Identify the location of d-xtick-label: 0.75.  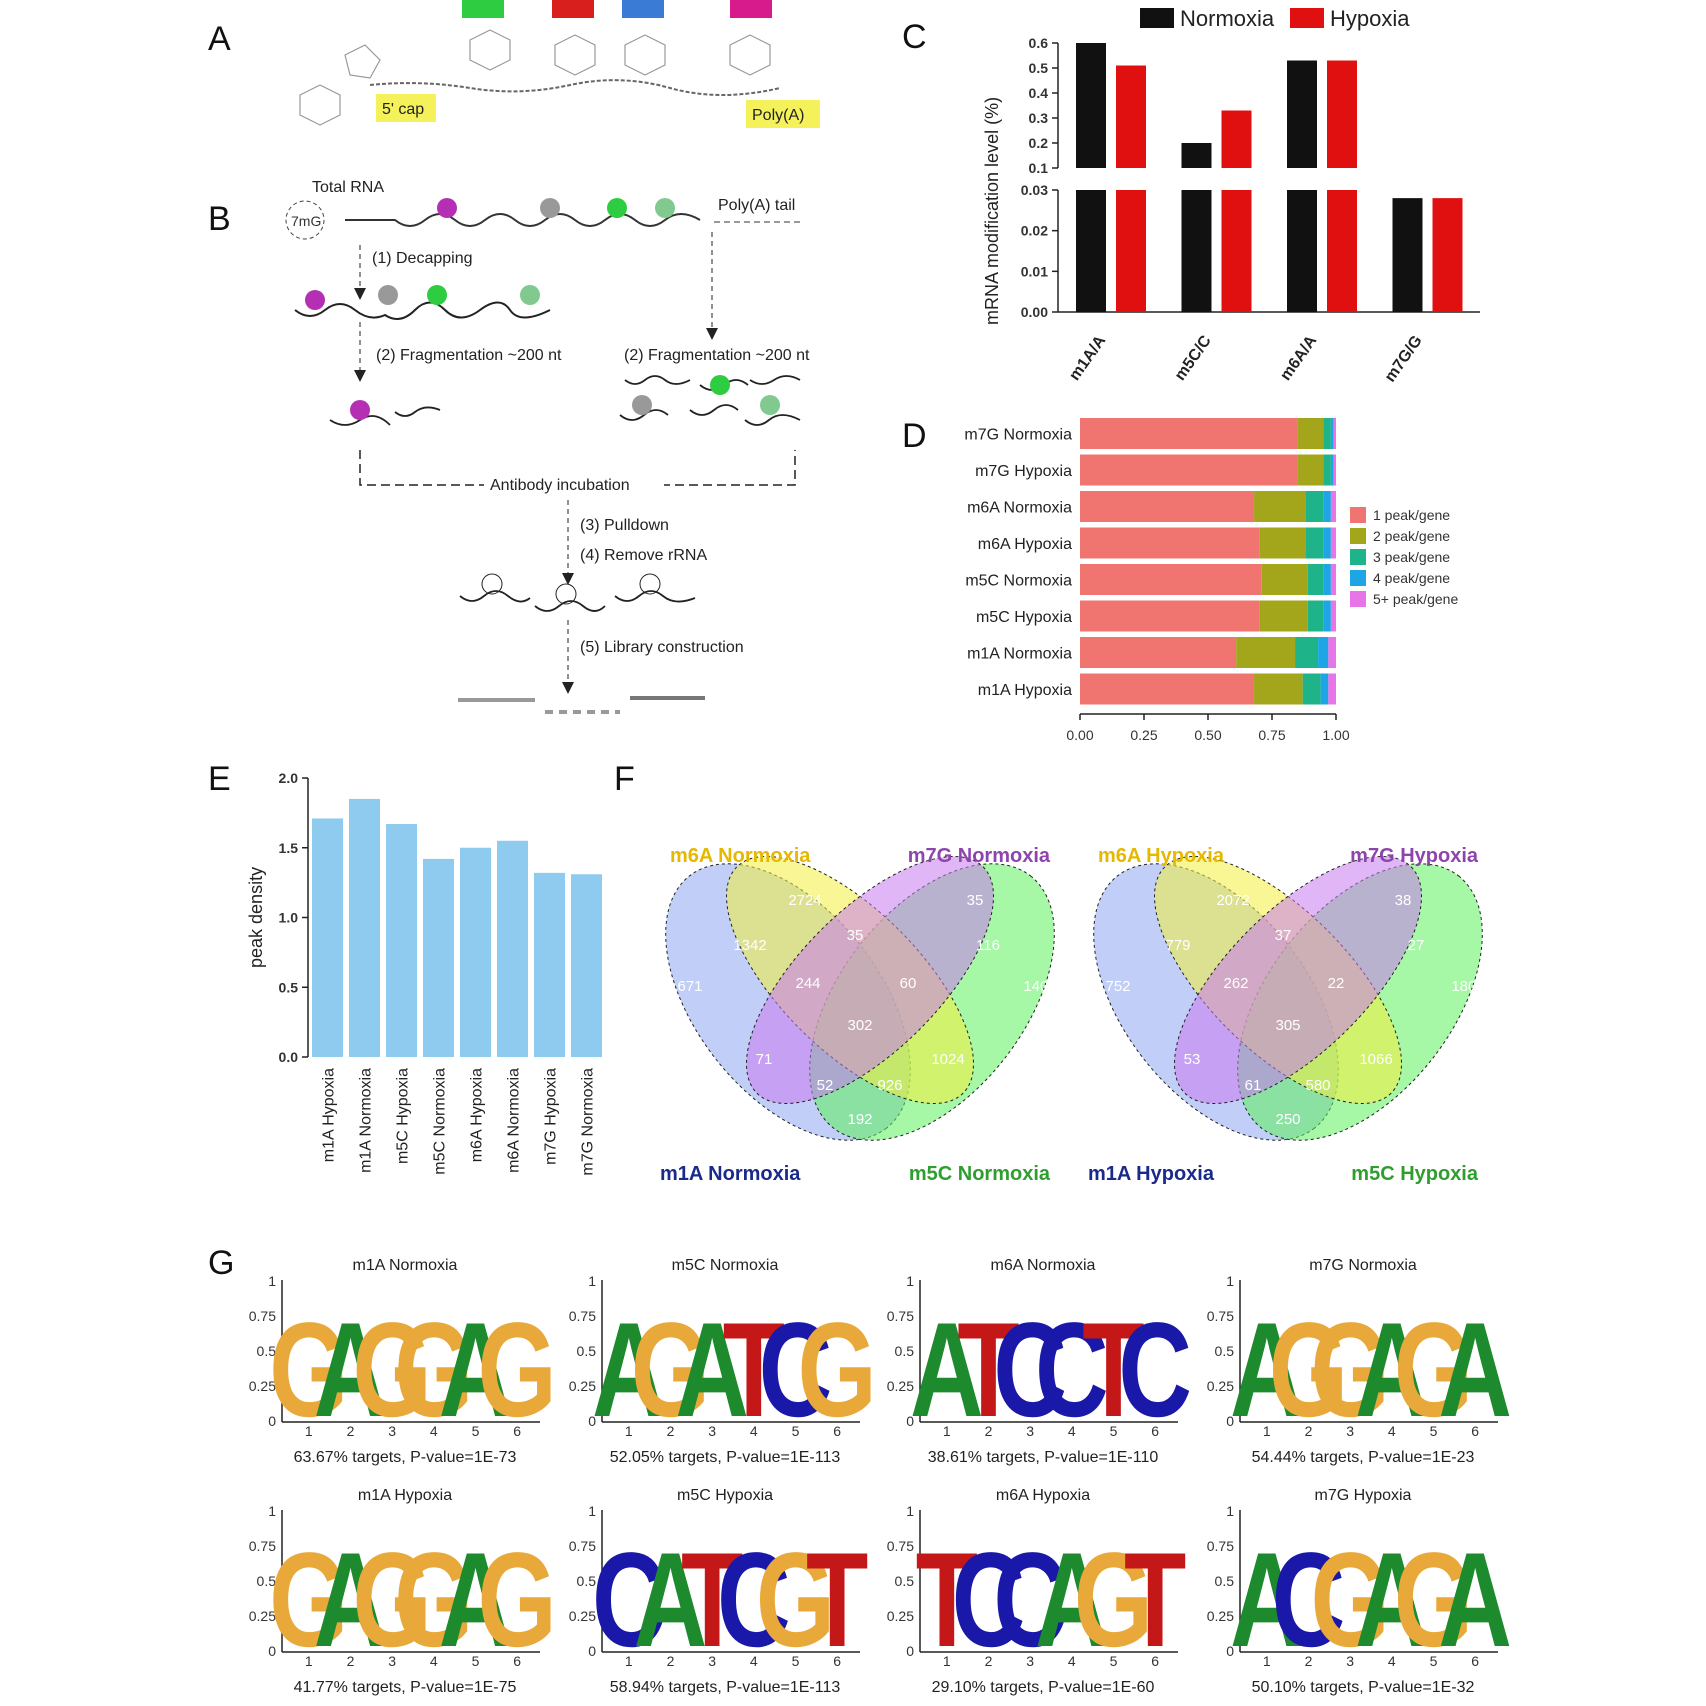
(1271, 735).